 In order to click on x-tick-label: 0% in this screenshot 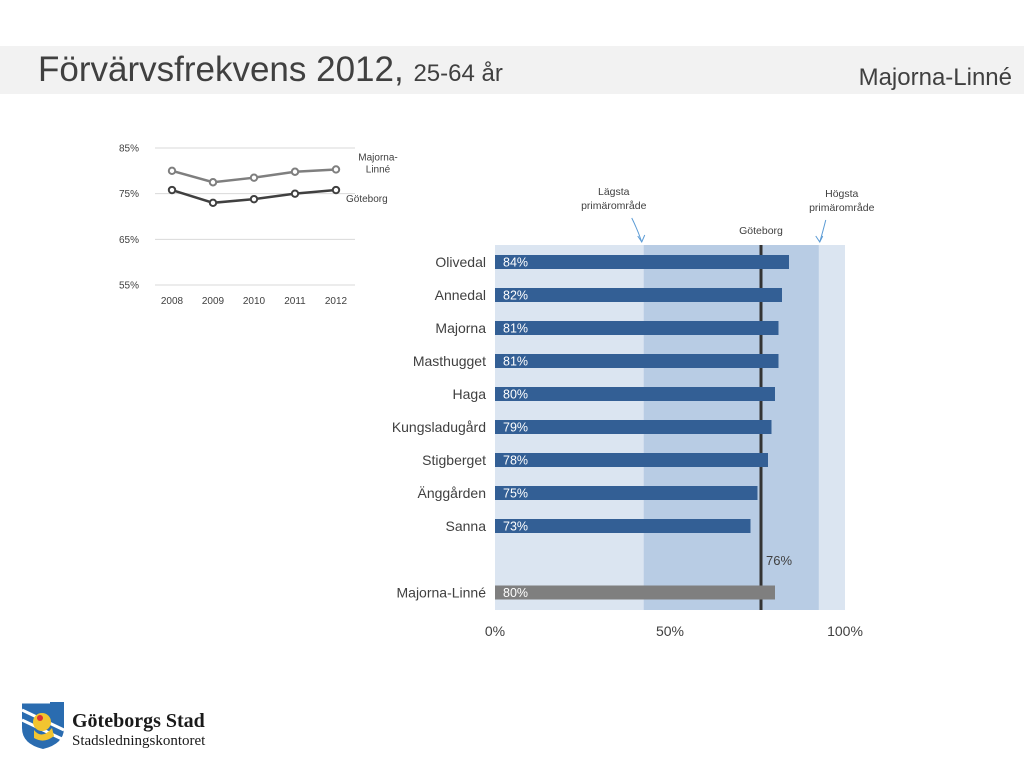, I will do `click(495, 631)`.